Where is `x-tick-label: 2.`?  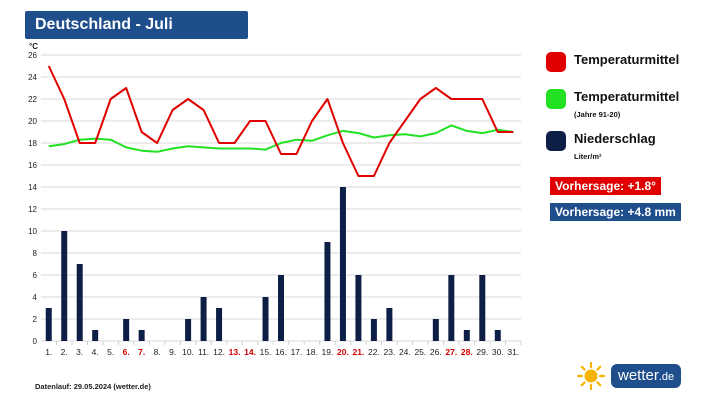 x-tick-label: 2. is located at coordinates (64, 352).